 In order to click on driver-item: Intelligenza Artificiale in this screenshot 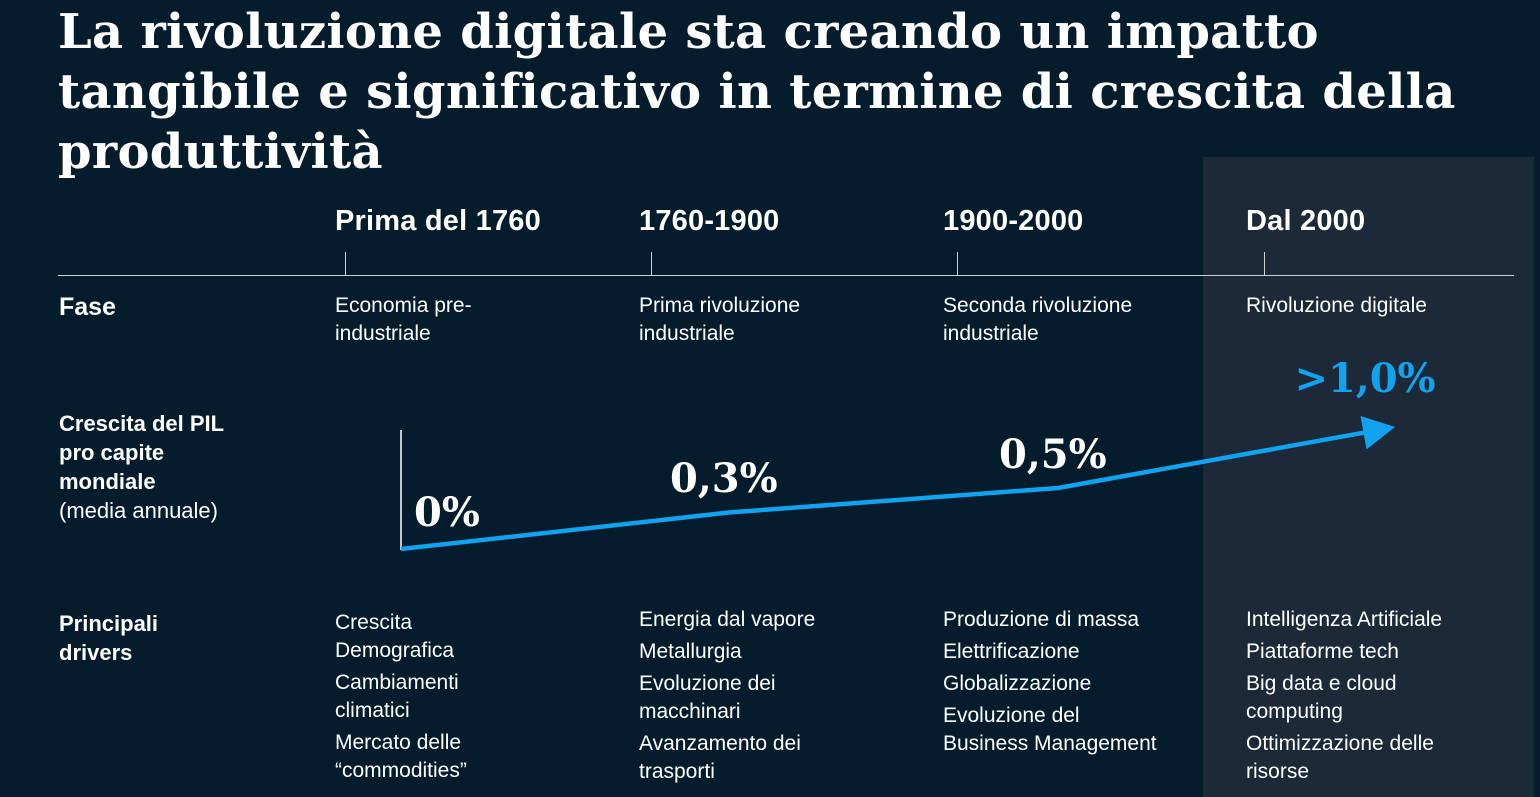, I will do `click(1344, 619)`.